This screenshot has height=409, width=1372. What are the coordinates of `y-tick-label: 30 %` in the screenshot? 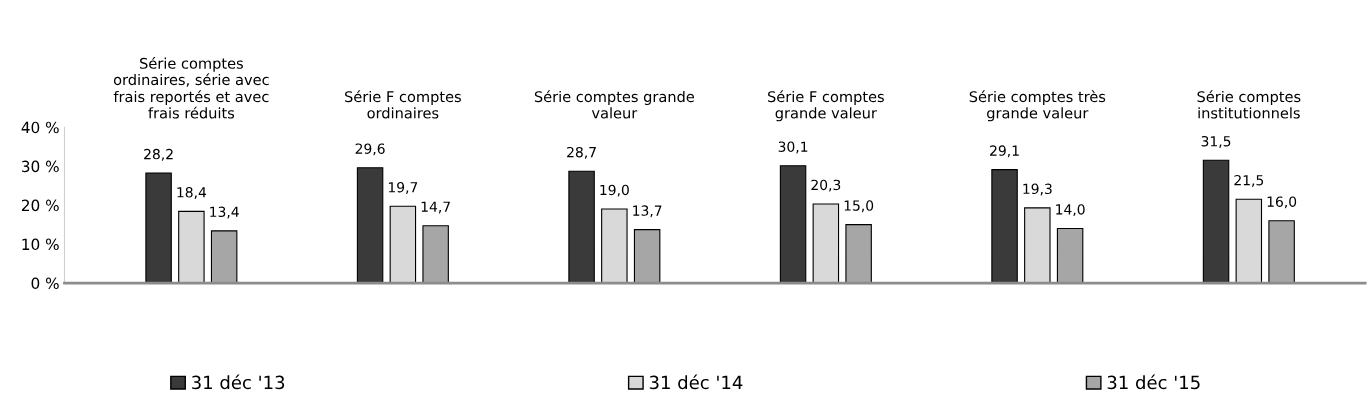 It's located at (40, 166).